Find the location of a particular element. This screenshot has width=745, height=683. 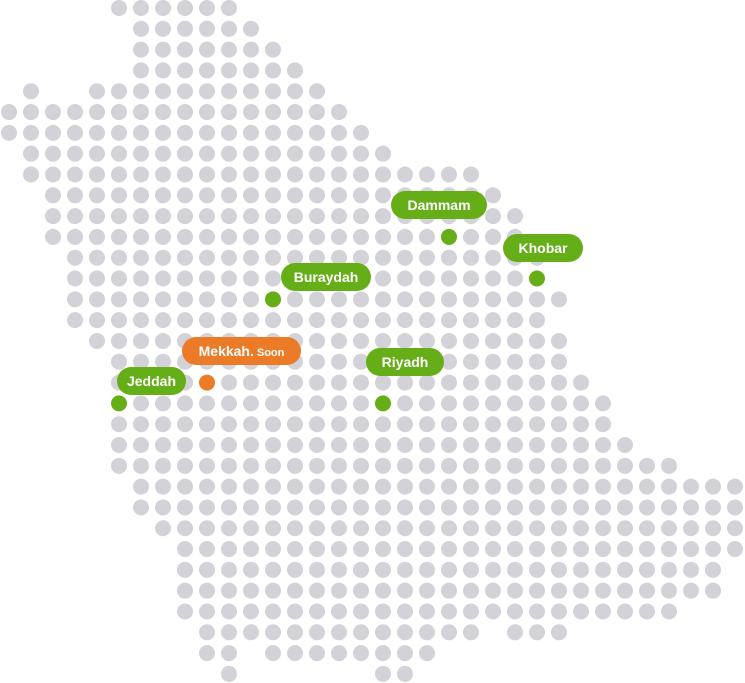

city-marker-buraydah is located at coordinates (273, 299).